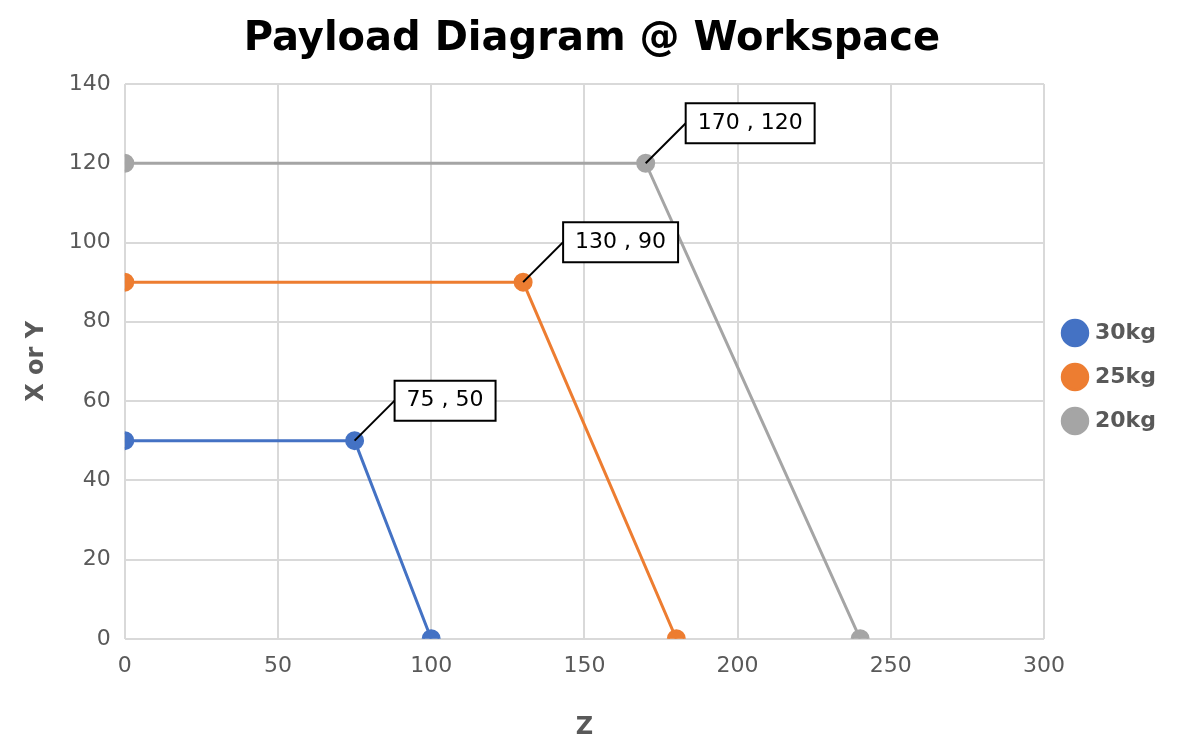  What do you see at coordinates (1126, 331) in the screenshot?
I see `legend-label: 30kg` at bounding box center [1126, 331].